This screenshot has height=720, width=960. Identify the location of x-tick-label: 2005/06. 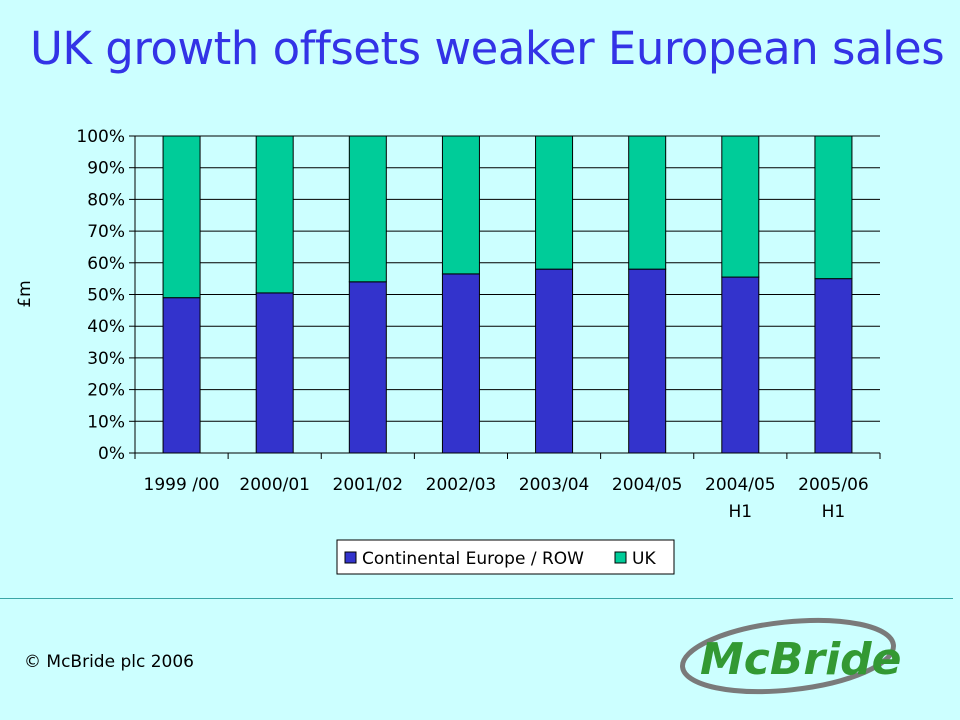
(833, 485).